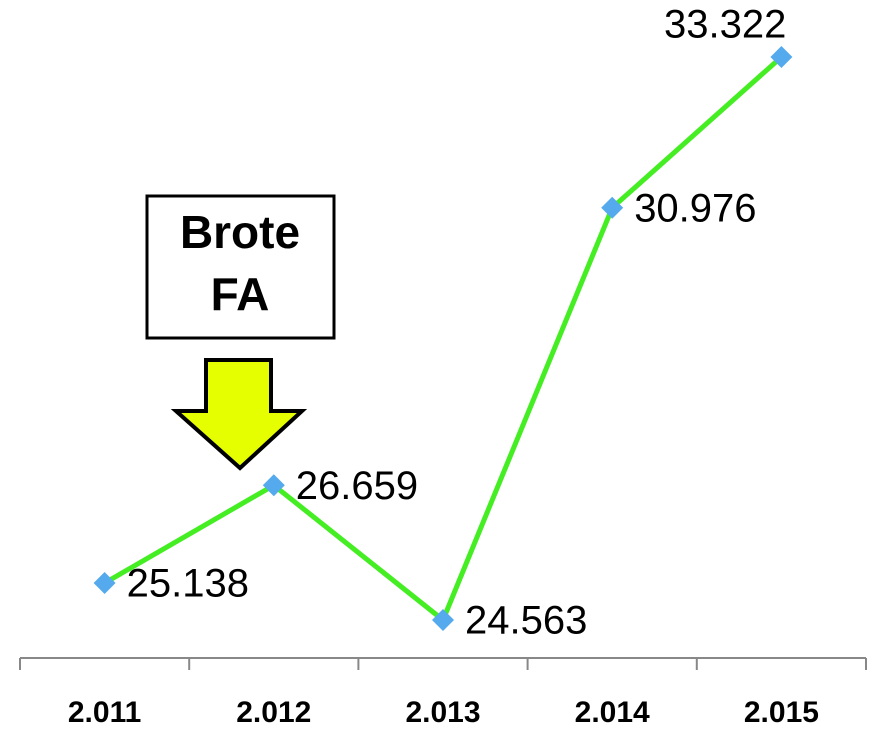  Describe the element at coordinates (273, 712) in the screenshot. I see `x-tick-label: 2.012` at that location.